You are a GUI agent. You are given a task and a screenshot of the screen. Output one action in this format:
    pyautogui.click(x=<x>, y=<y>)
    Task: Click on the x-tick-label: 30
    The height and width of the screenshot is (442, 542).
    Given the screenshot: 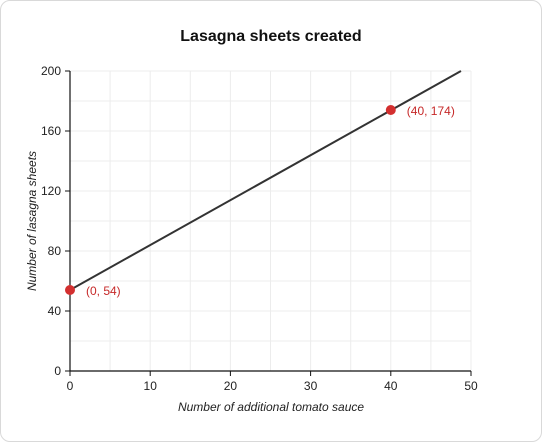 What is the action you would take?
    pyautogui.click(x=311, y=386)
    